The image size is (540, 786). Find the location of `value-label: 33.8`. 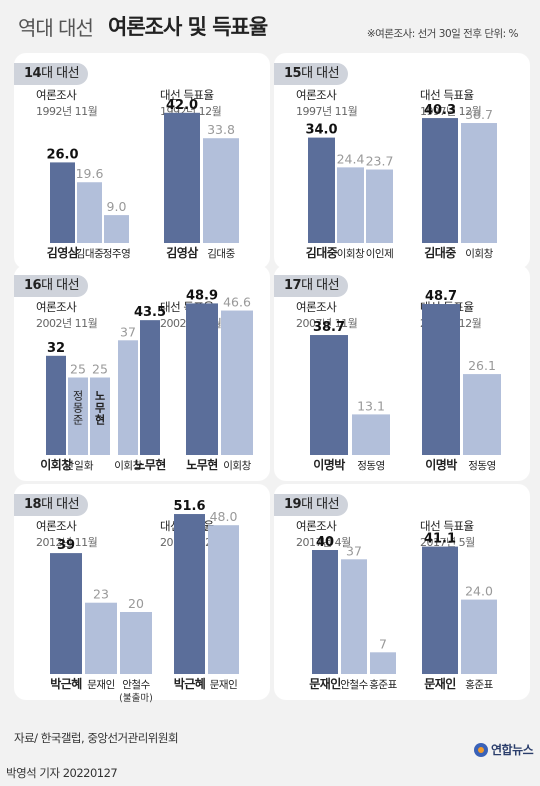

value-label: 33.8 is located at coordinates (221, 129).